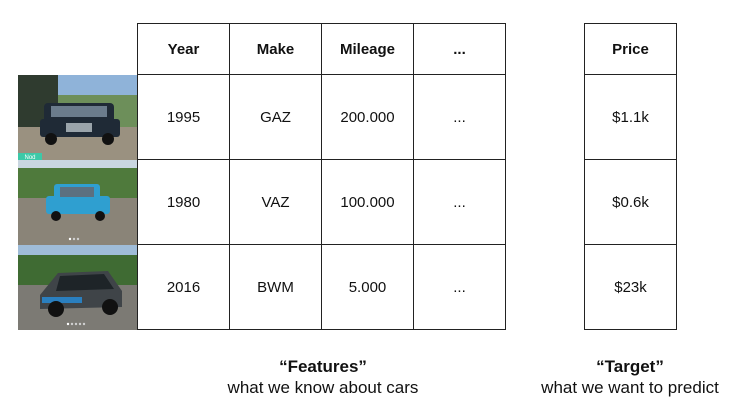 Image resolution: width=750 pixels, height=411 pixels. I want to click on target-table: Price $1.1k $0.6k $23k, so click(630, 176).